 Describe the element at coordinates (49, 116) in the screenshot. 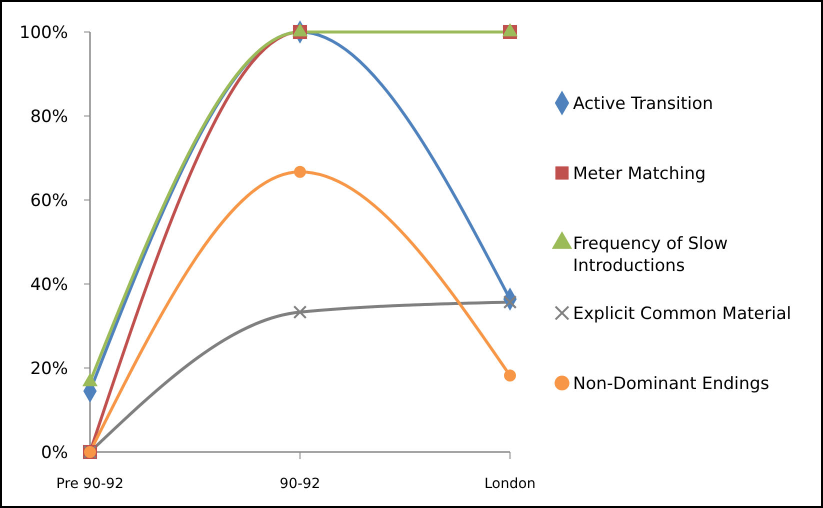

I see `y-tick-label: 80%` at that location.